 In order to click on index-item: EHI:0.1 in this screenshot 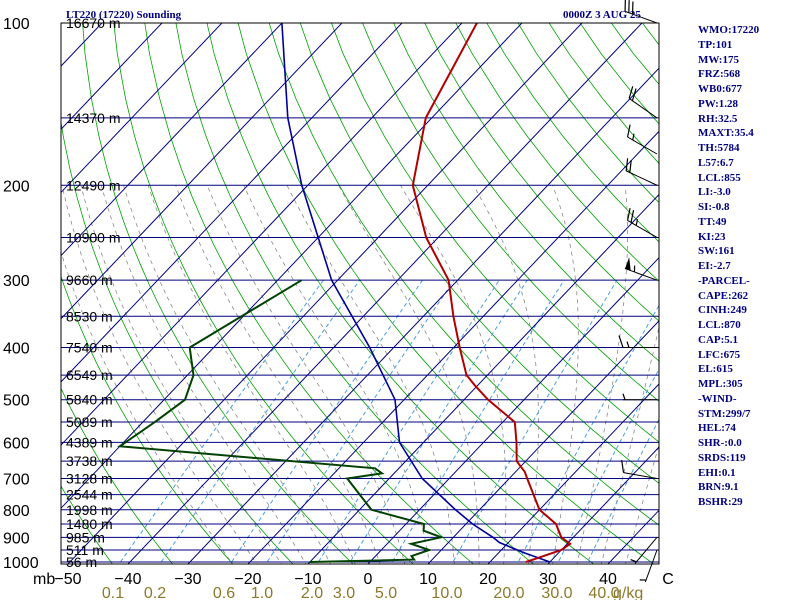, I will do `click(717, 472)`.